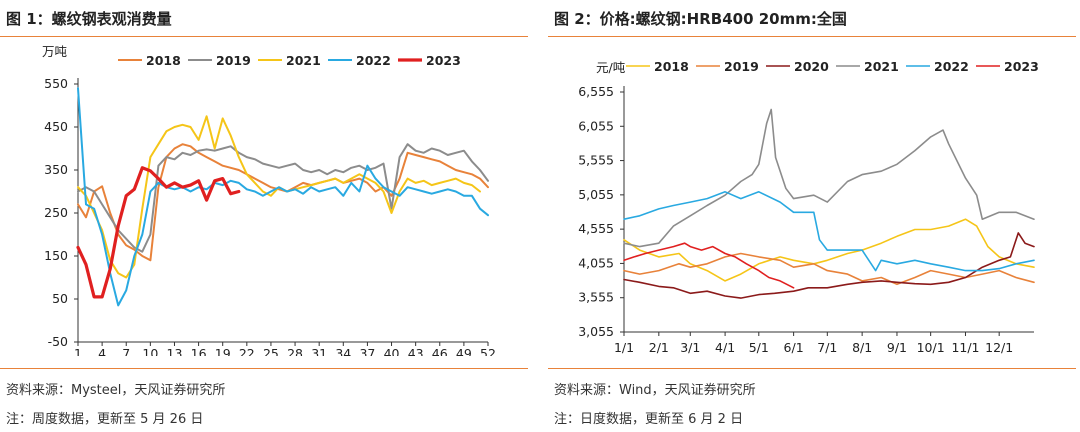 This screenshot has height=432, width=1080. I want to click on update-note: 注：日度数据，更新至 6 月 2 日, so click(649, 419).